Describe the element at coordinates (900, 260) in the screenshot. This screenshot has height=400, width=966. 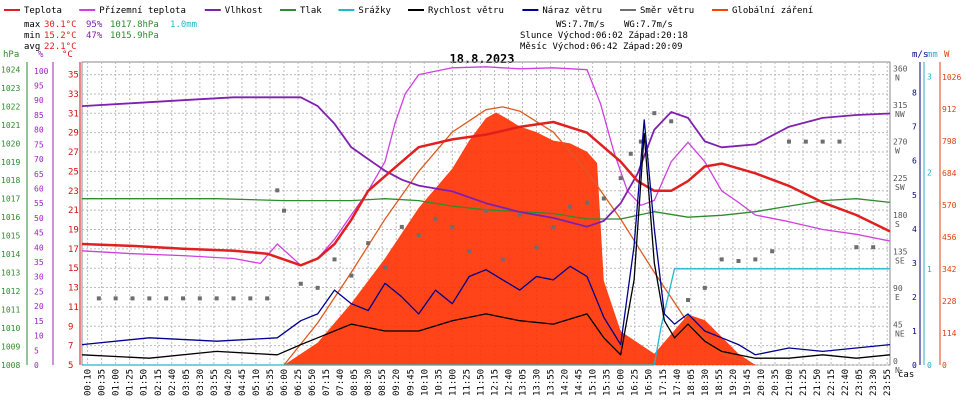
I see `direction-label-3: SE` at that location.